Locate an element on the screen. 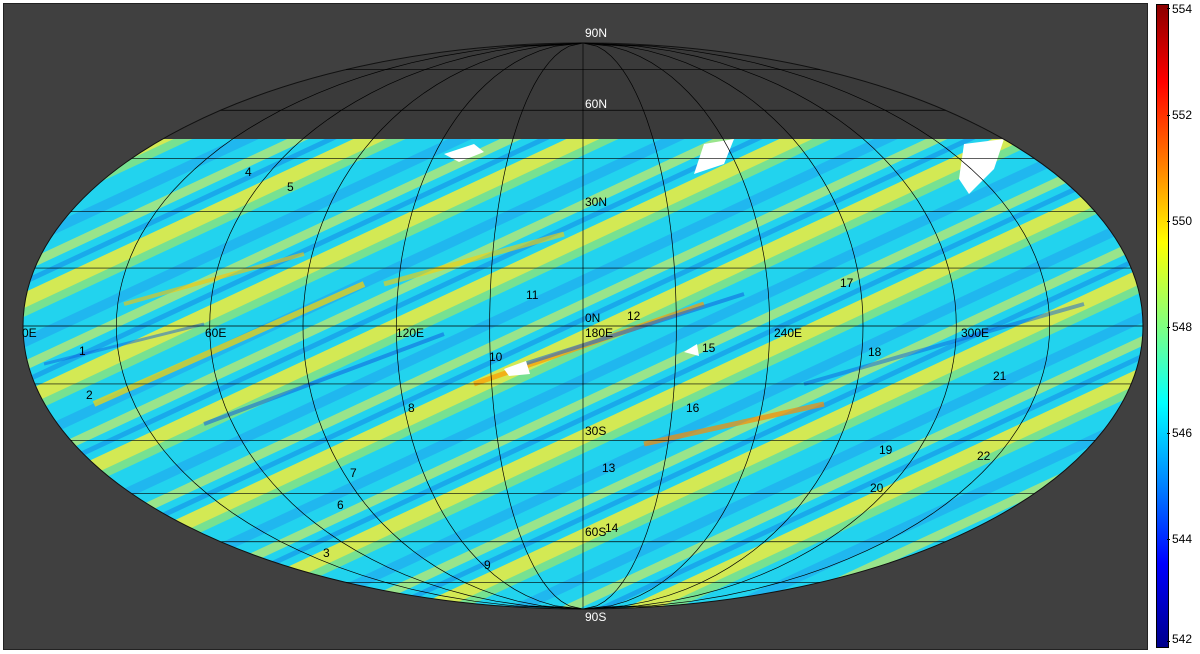 Image resolution: width=1200 pixels, height=654 pixels. lat-label-30n: 30N is located at coordinates (596, 202).